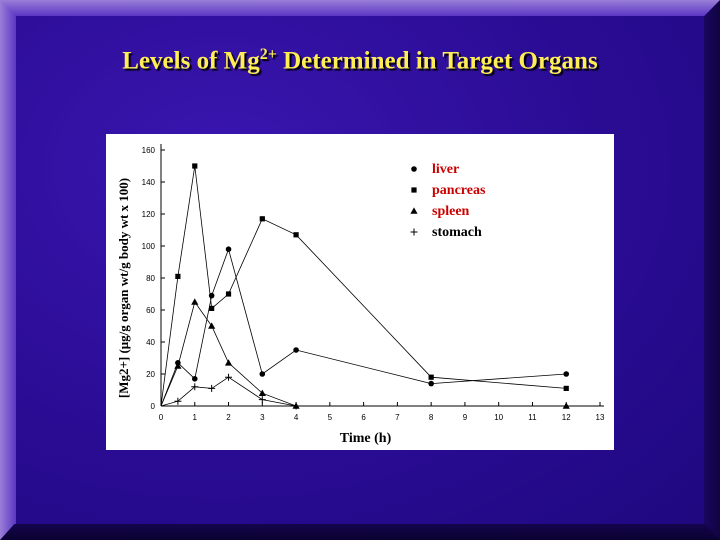 This screenshot has width=720, height=540. What do you see at coordinates (366, 438) in the screenshot?
I see `x-axis-label: Time (h)` at bounding box center [366, 438].